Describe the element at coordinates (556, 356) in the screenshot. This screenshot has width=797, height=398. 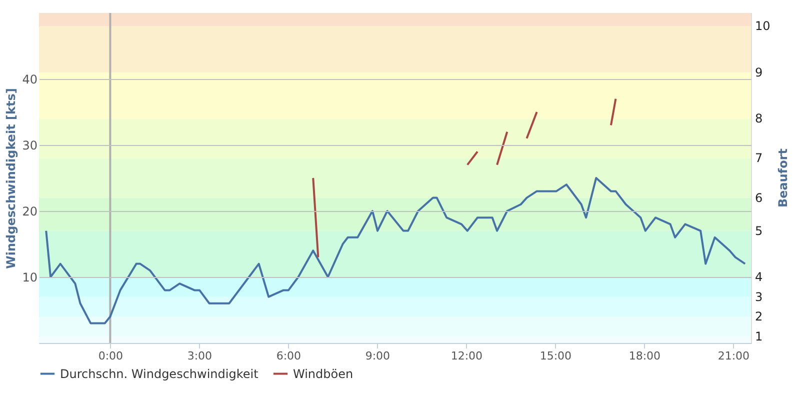
I see `x-tick-label: 15:00` at that location.